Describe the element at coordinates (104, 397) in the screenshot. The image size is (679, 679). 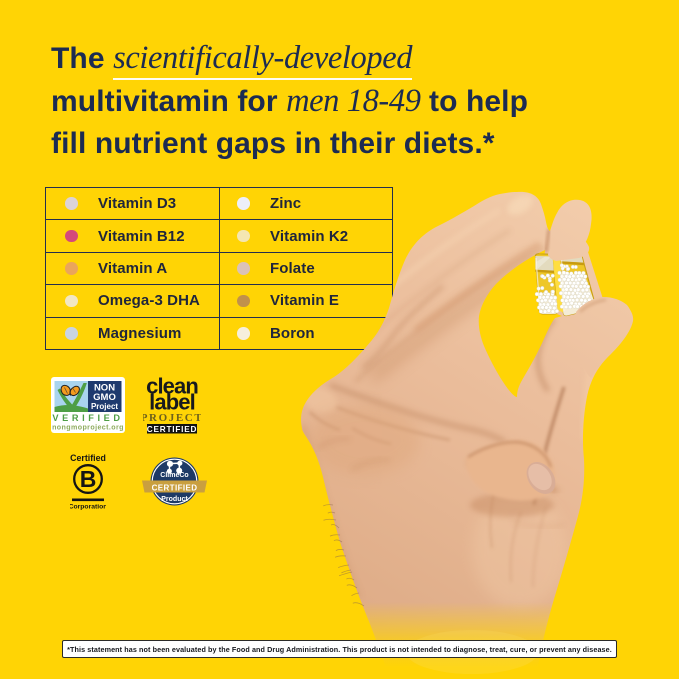
I see `svg-text: GMO` at that location.